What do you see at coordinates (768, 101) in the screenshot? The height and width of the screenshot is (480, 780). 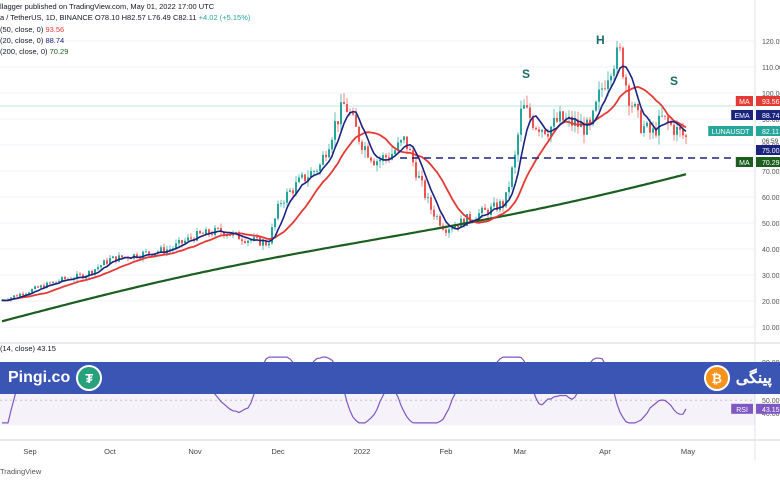 I see `ma50-tag-value-bg` at bounding box center [768, 101].